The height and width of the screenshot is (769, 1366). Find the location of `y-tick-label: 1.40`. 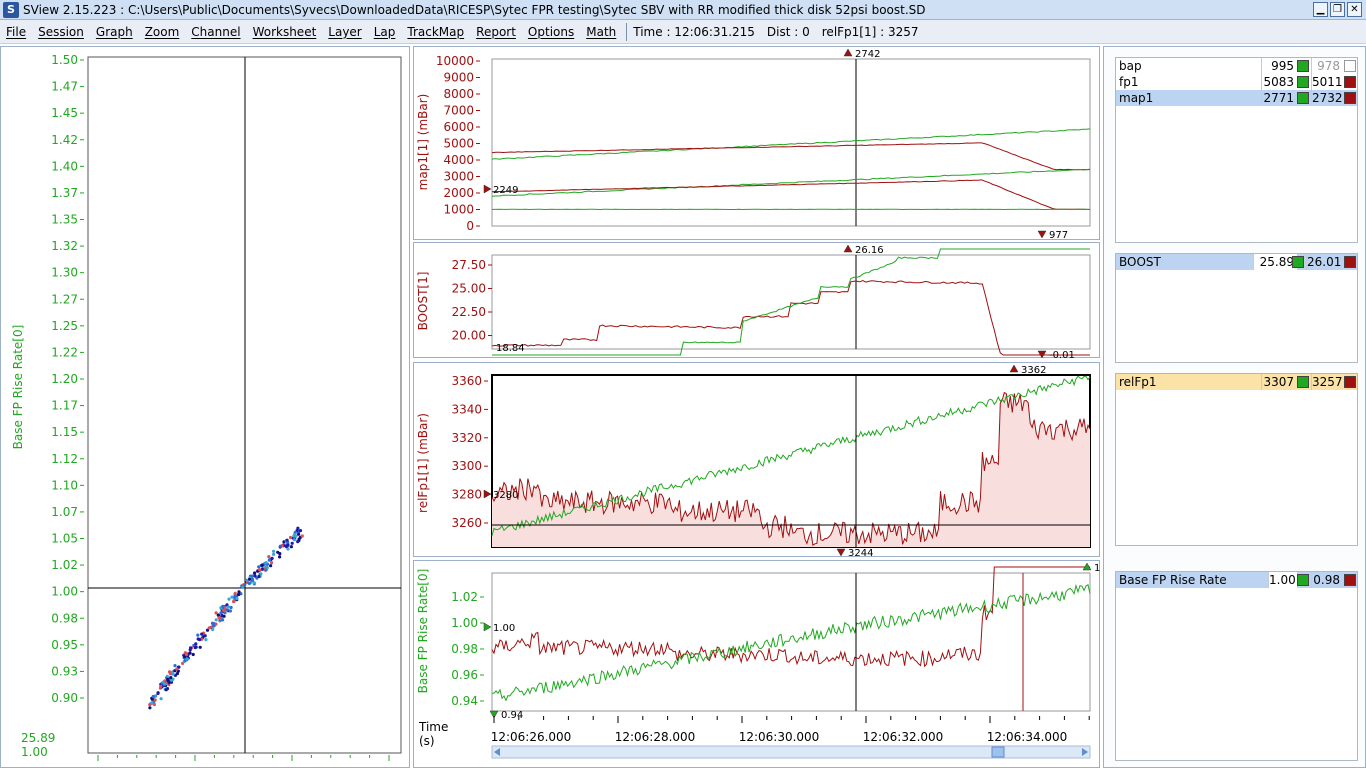

y-tick-label: 1.40 is located at coordinates (64, 166).